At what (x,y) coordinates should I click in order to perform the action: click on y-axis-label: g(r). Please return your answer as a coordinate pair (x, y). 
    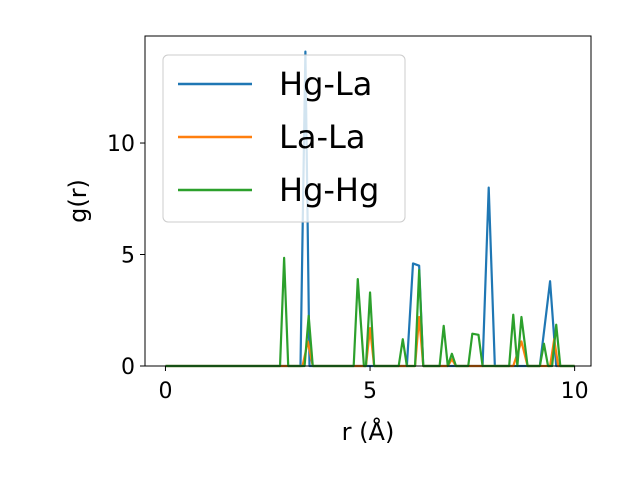
    Looking at the image, I should click on (78, 201).